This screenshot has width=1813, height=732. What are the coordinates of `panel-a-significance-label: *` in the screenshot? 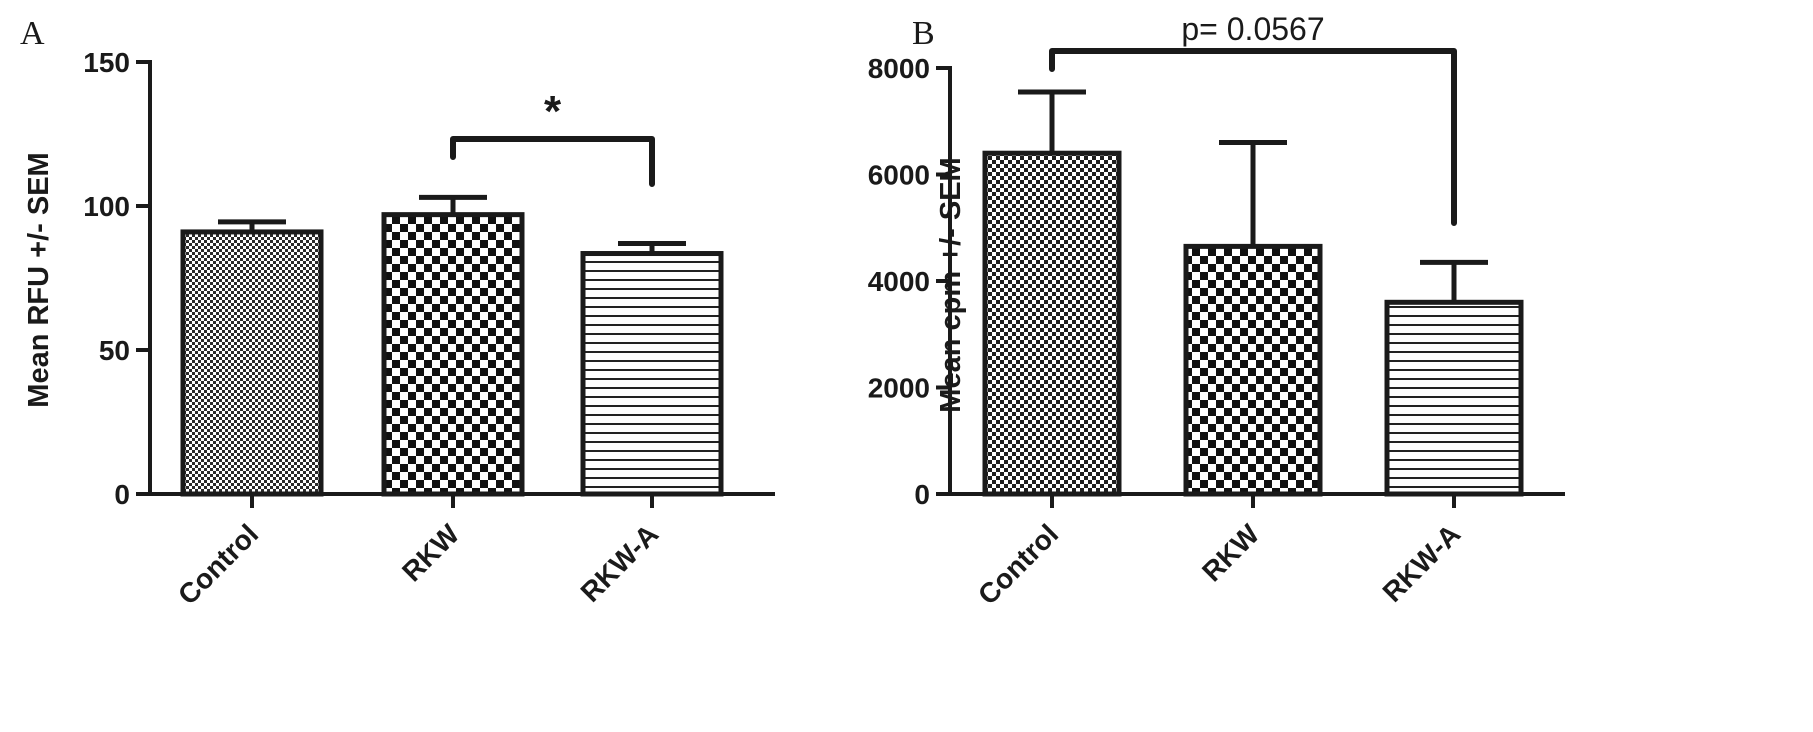 It's located at (553, 111).